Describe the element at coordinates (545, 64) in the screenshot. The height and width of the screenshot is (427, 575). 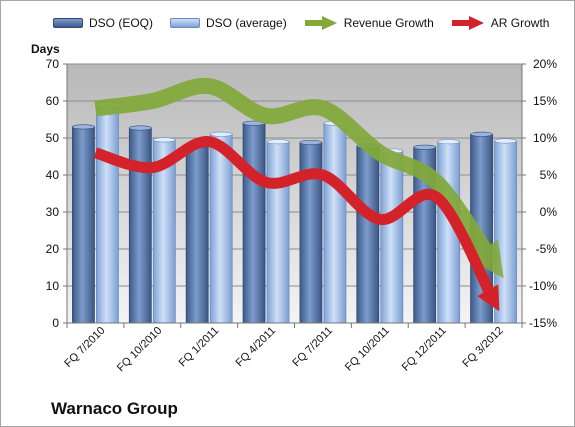
I see `y2-tick-label: 20%` at that location.